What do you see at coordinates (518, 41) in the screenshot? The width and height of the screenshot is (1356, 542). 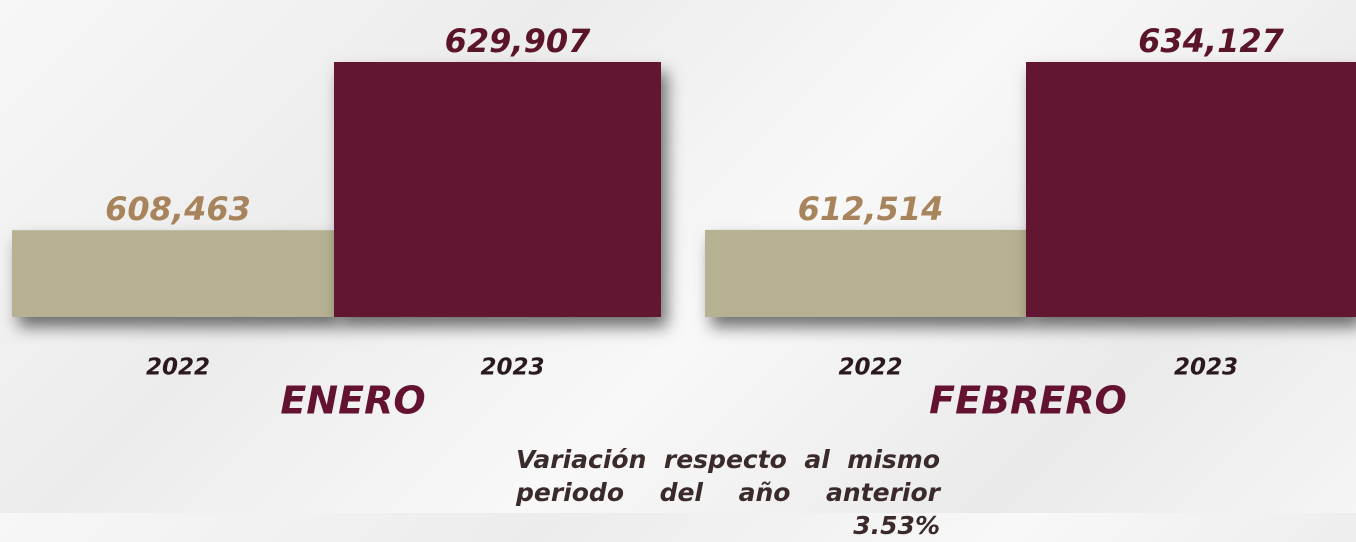 I see `value-label: 629,907` at bounding box center [518, 41].